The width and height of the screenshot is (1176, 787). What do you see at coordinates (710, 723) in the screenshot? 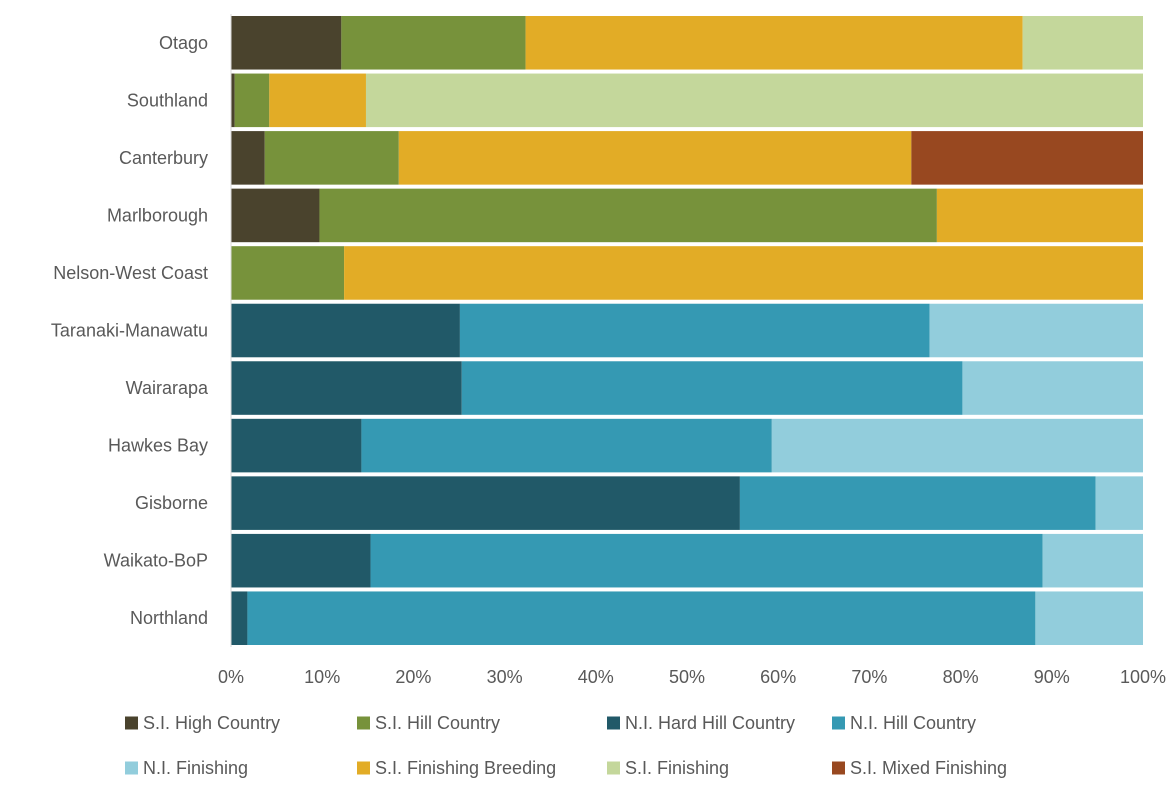
I see `legend-label-n-i-hard-hill-country: N.I. Hard Hill Country` at bounding box center [710, 723].